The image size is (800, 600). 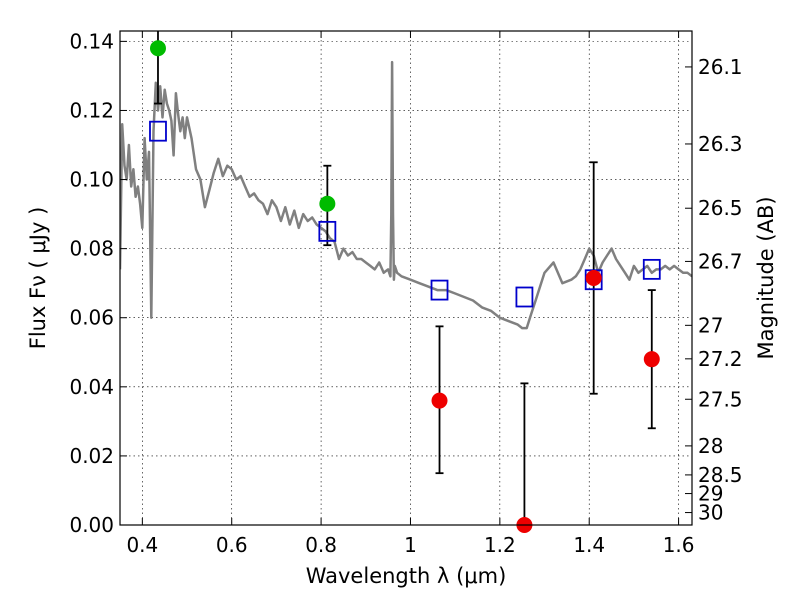 What do you see at coordinates (710, 446) in the screenshot?
I see `right-tick-label: 28` at bounding box center [710, 446].